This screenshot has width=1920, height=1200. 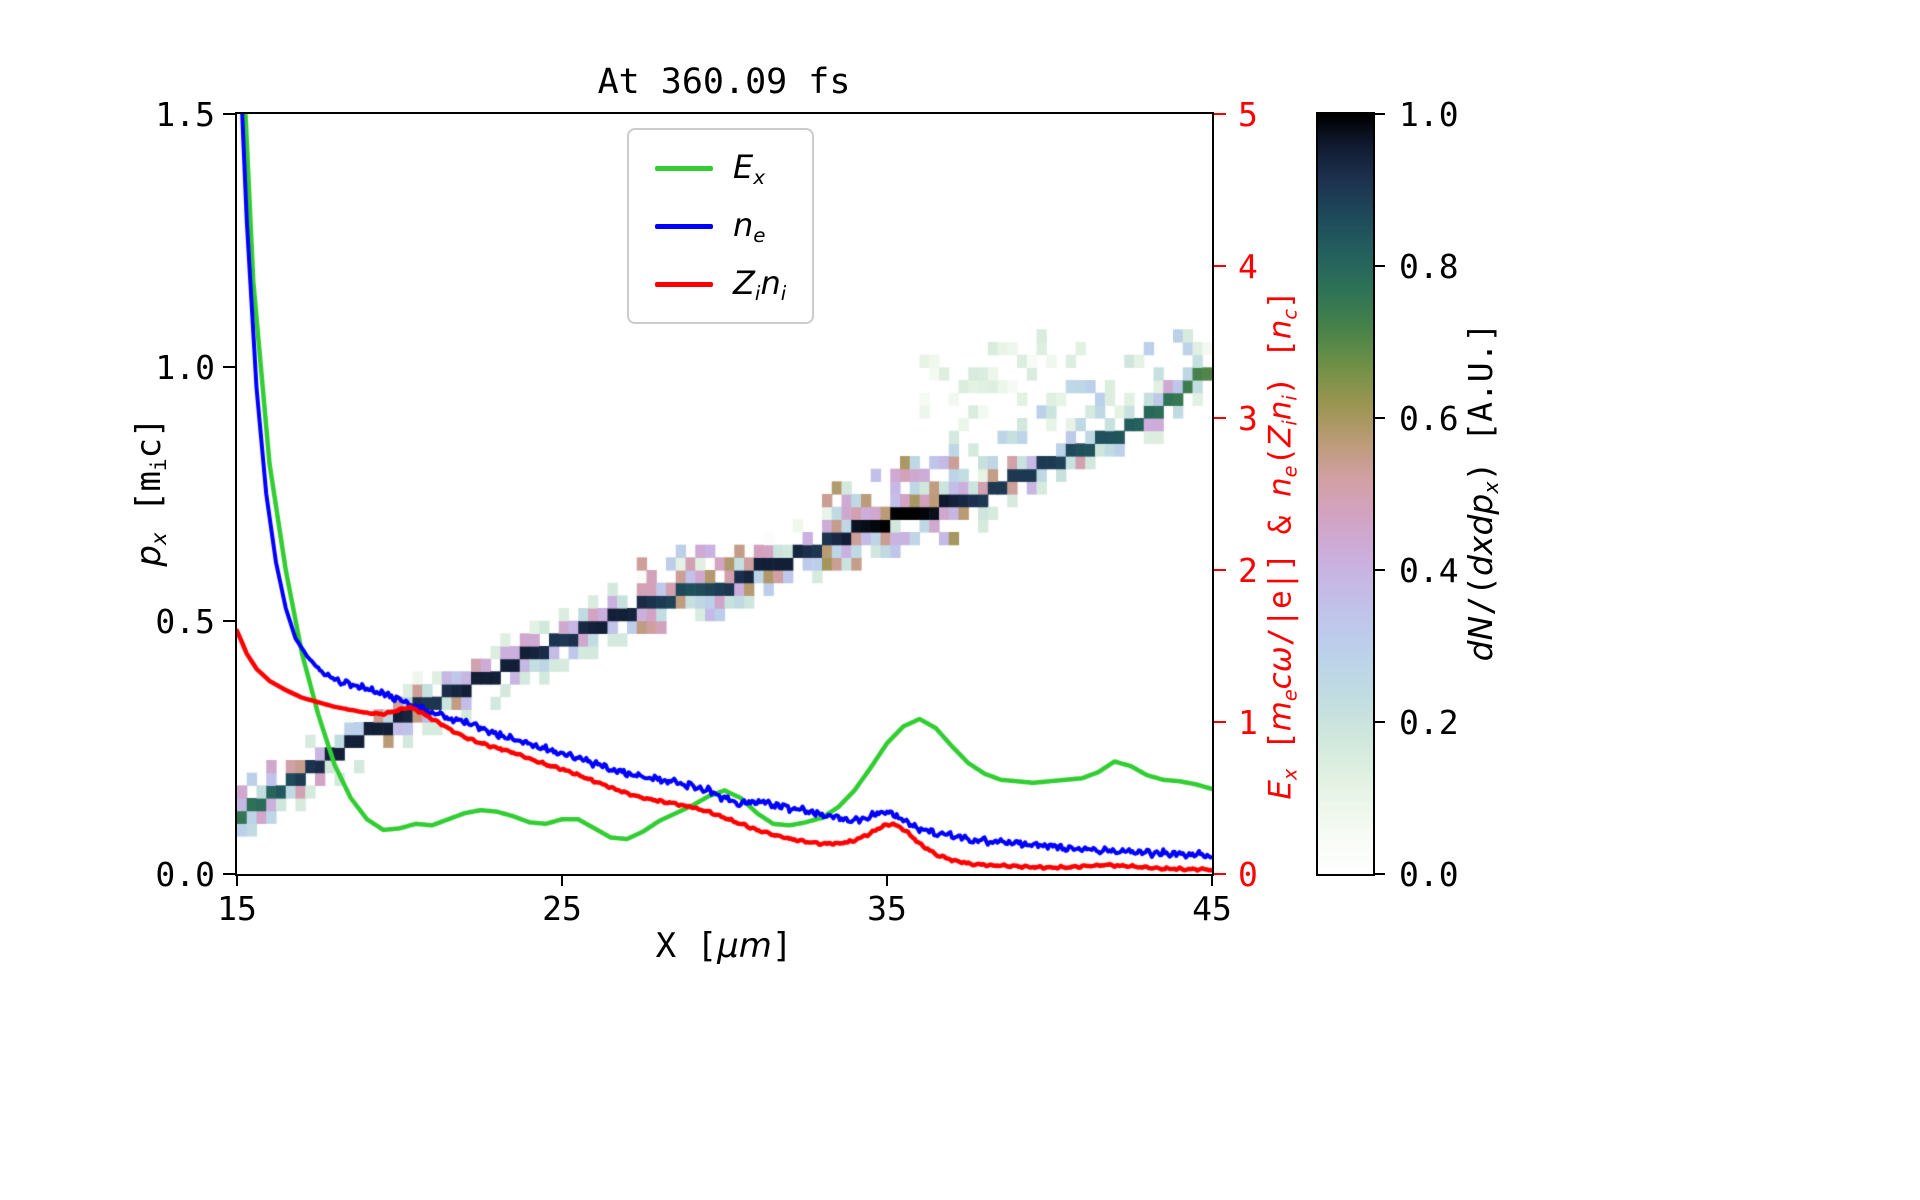 I want to click on x-tick-label-25: 25, so click(x=562, y=908).